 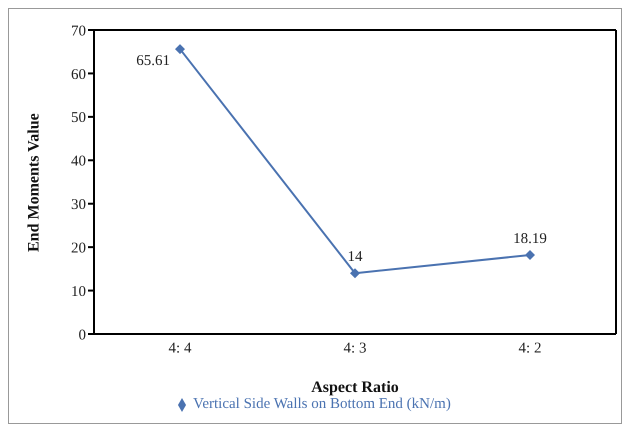 What do you see at coordinates (322, 404) in the screenshot?
I see `legend-label: Vertical Side Walls on Bottom End (kN/m)` at bounding box center [322, 404].